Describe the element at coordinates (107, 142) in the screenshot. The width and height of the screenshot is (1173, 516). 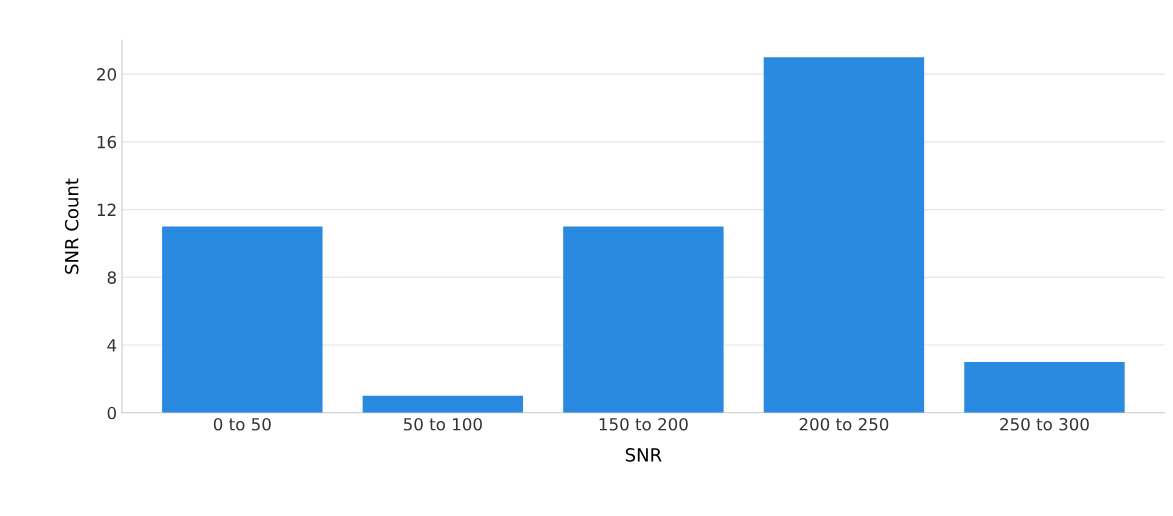
I see `y-tick-label: 16` at that location.